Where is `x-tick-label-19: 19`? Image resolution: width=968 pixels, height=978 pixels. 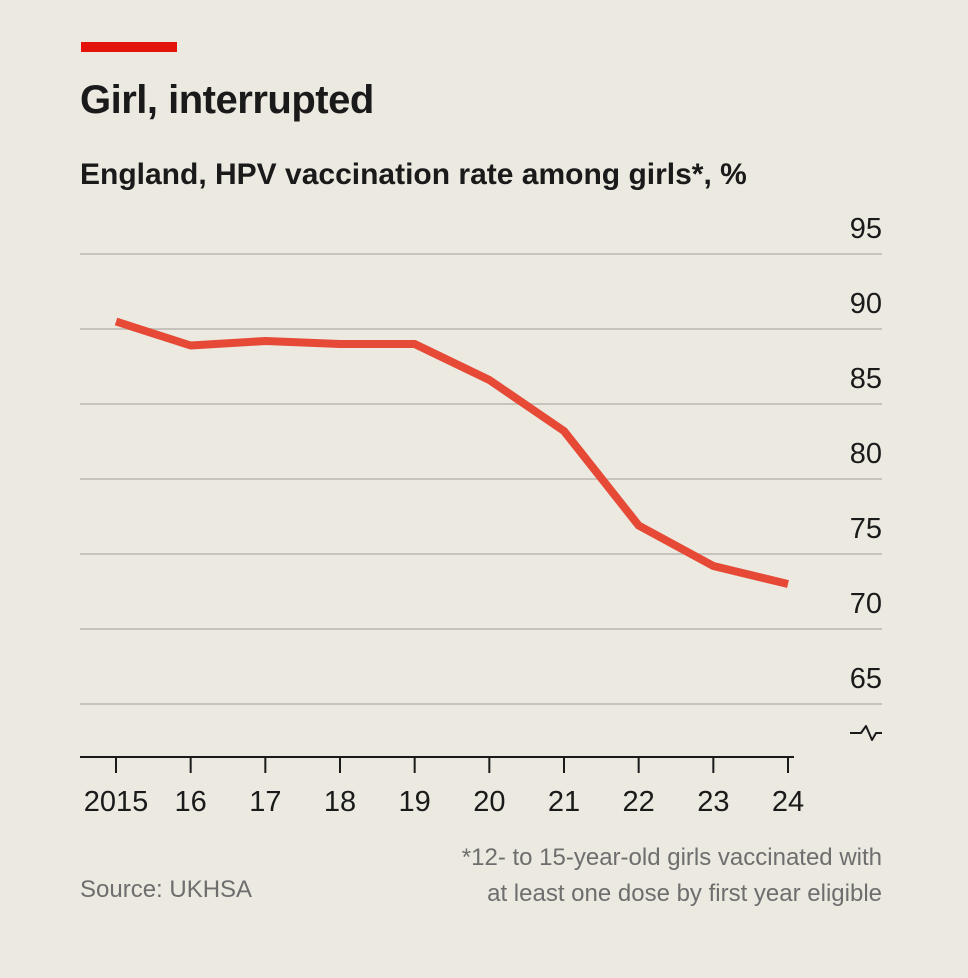
x-tick-label-19: 19 is located at coordinates (415, 802).